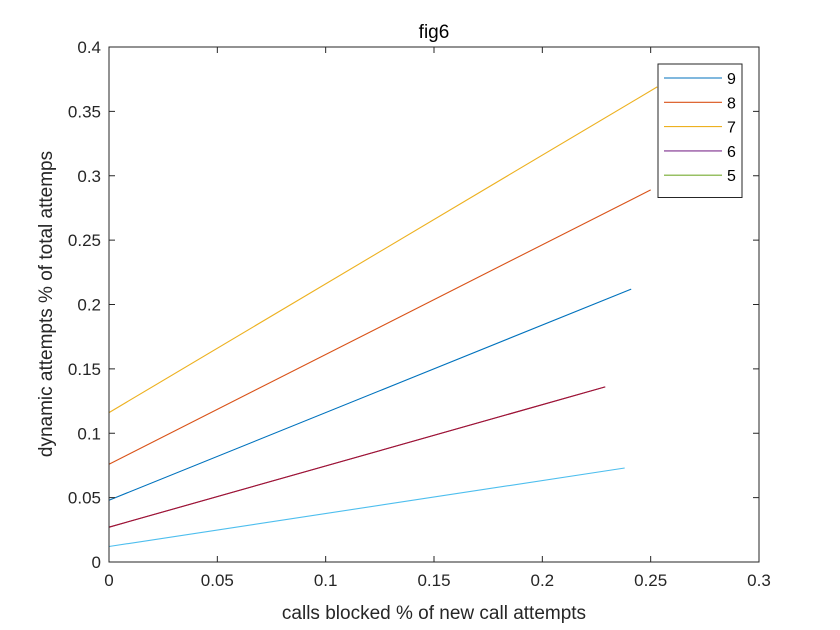 The image size is (840, 630). Describe the element at coordinates (731, 103) in the screenshot. I see `legend-label-8: 8` at that location.